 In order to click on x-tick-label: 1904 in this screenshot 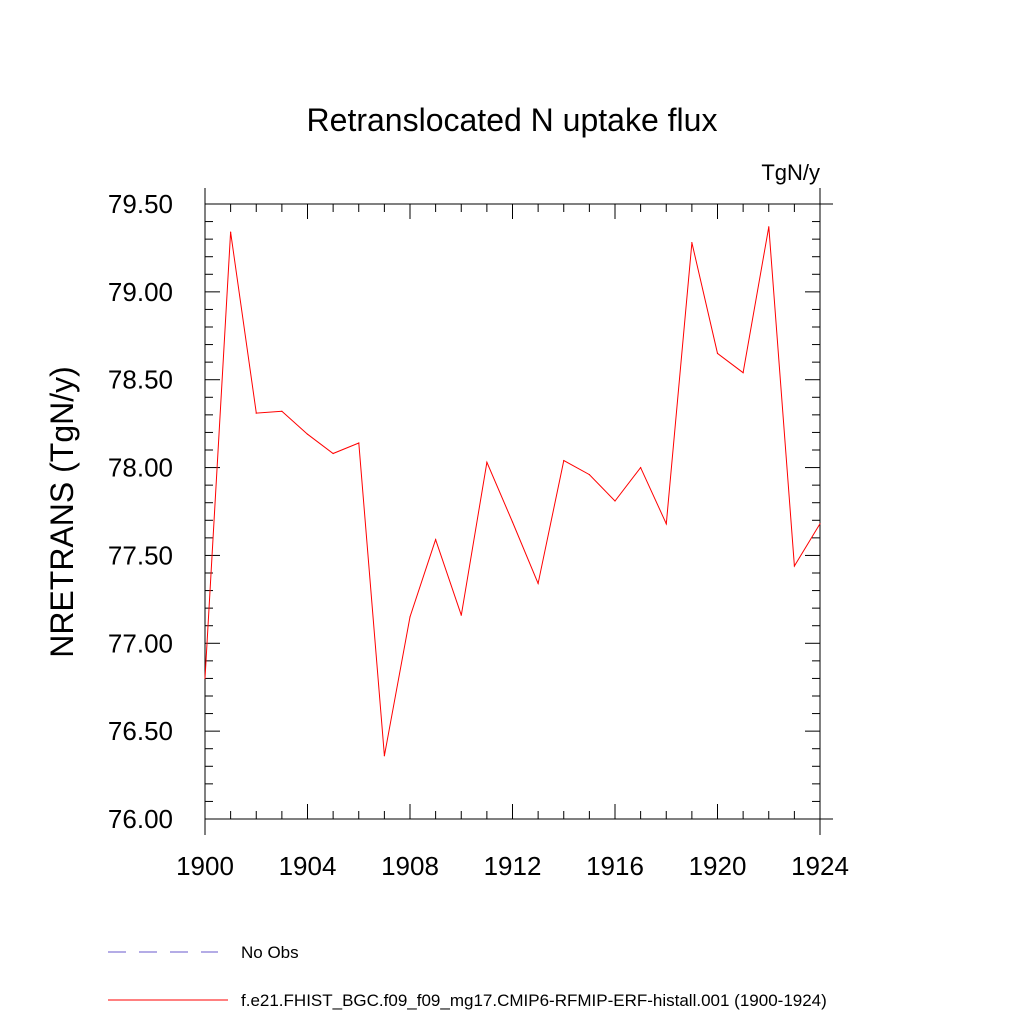, I will do `click(308, 866)`.